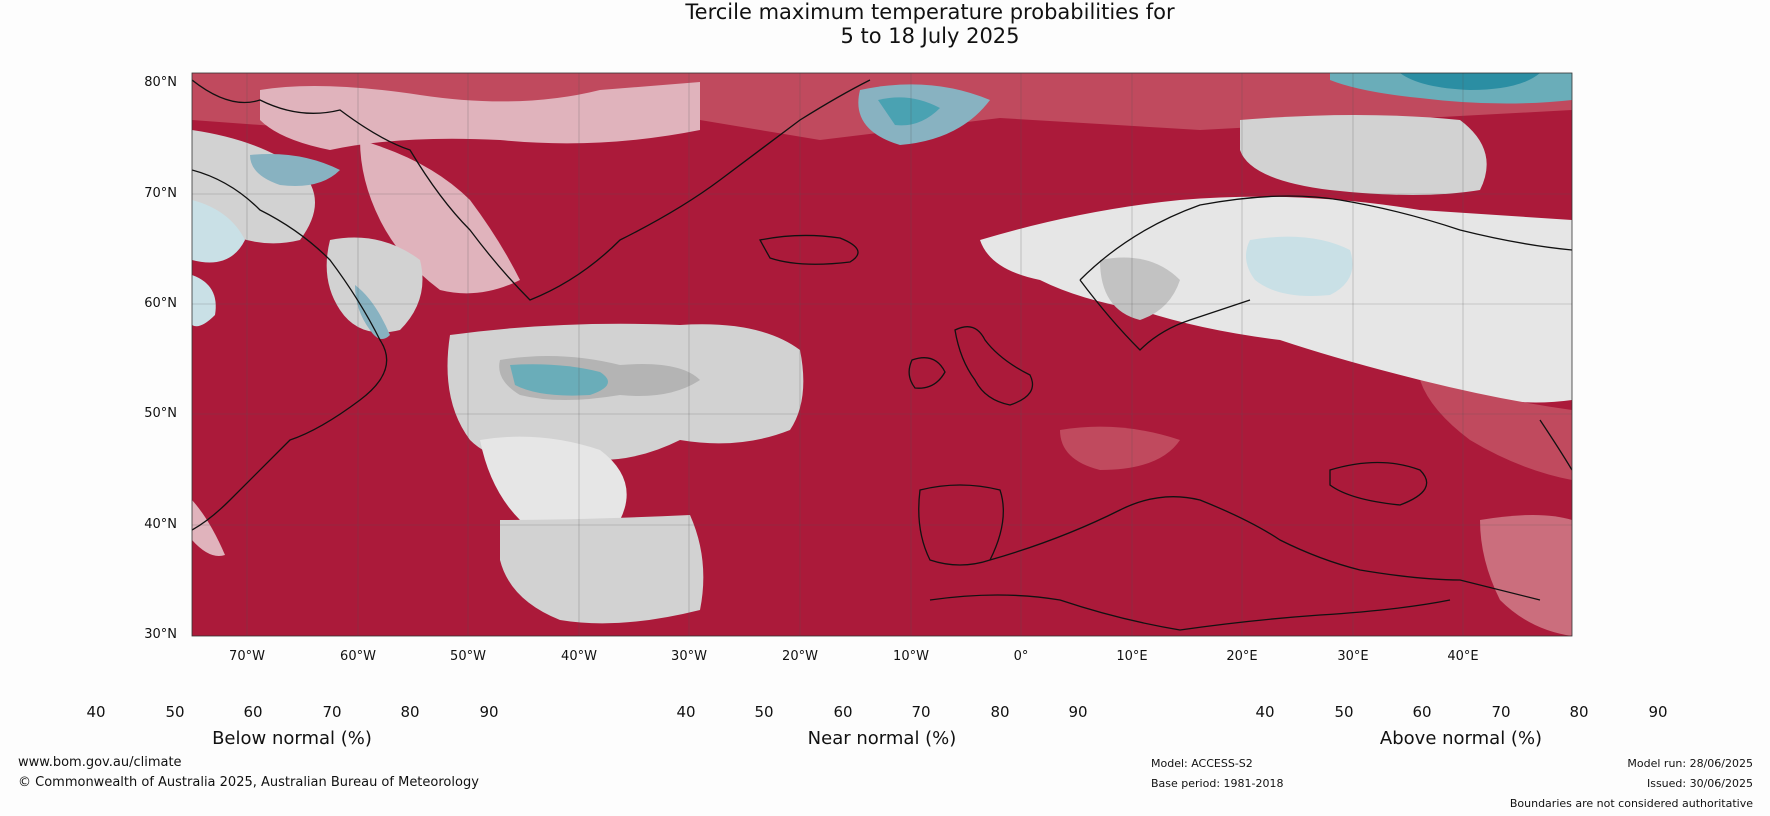 The width and height of the screenshot is (1770, 816). What do you see at coordinates (100, 762) in the screenshot?
I see `website-link: www.bom.gov.au/climate` at bounding box center [100, 762].